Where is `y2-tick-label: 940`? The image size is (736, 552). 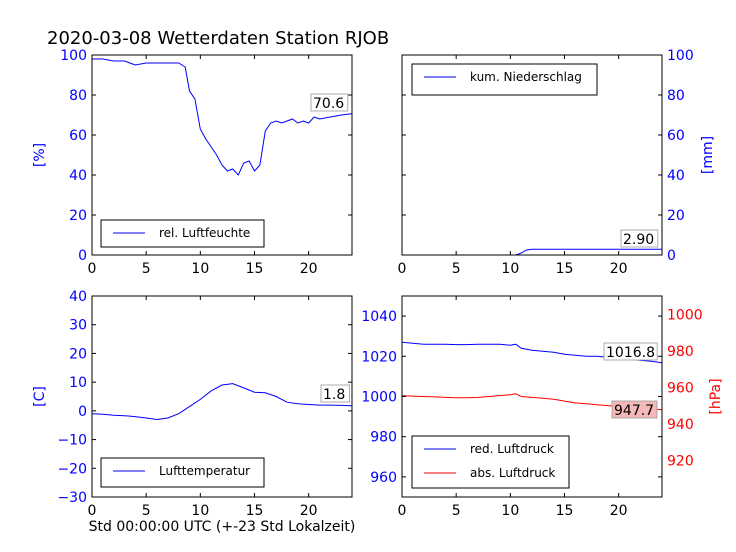
y2-tick-label: 940 is located at coordinates (680, 425).